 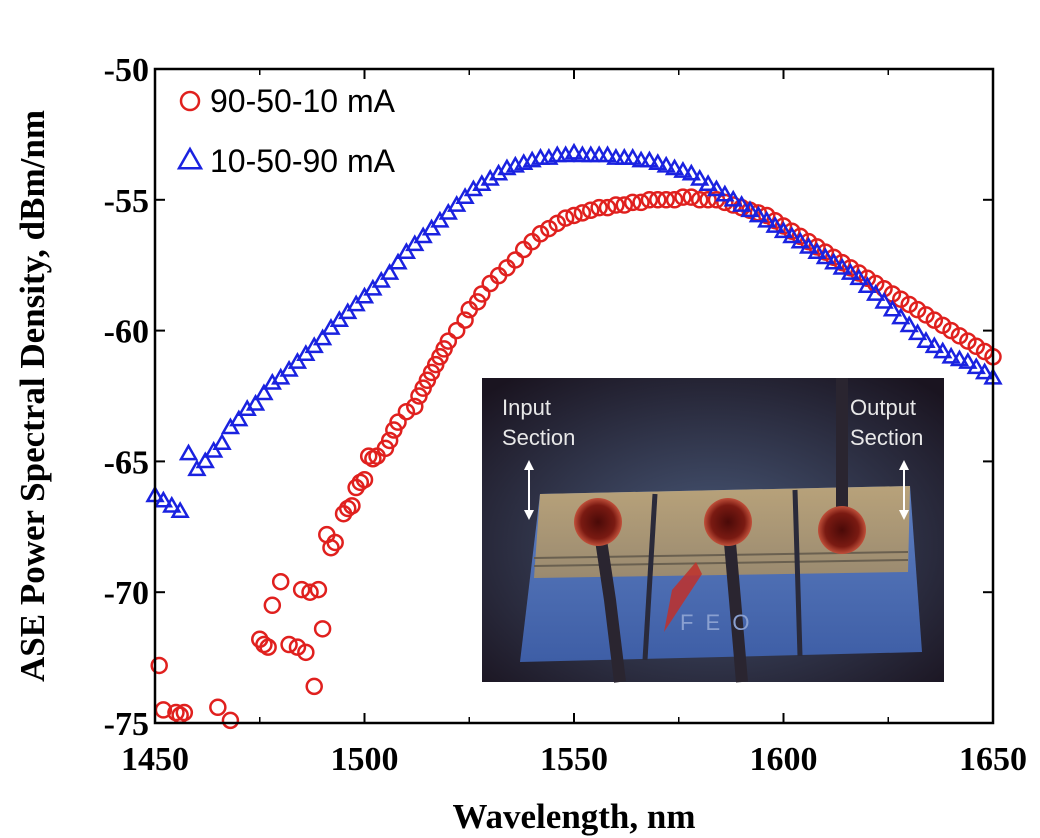 I want to click on y-axis-title: ASE Power Spectral Density, dBm/nm, so click(x=32, y=396).